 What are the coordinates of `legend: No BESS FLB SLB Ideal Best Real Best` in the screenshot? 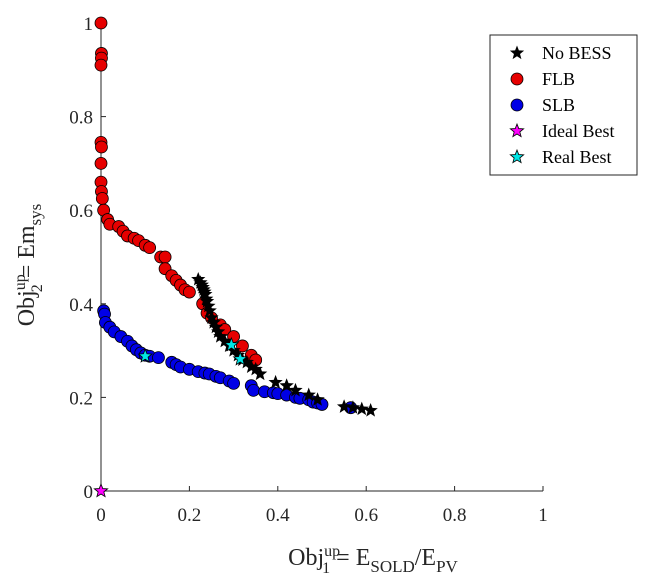 It's located at (563, 105).